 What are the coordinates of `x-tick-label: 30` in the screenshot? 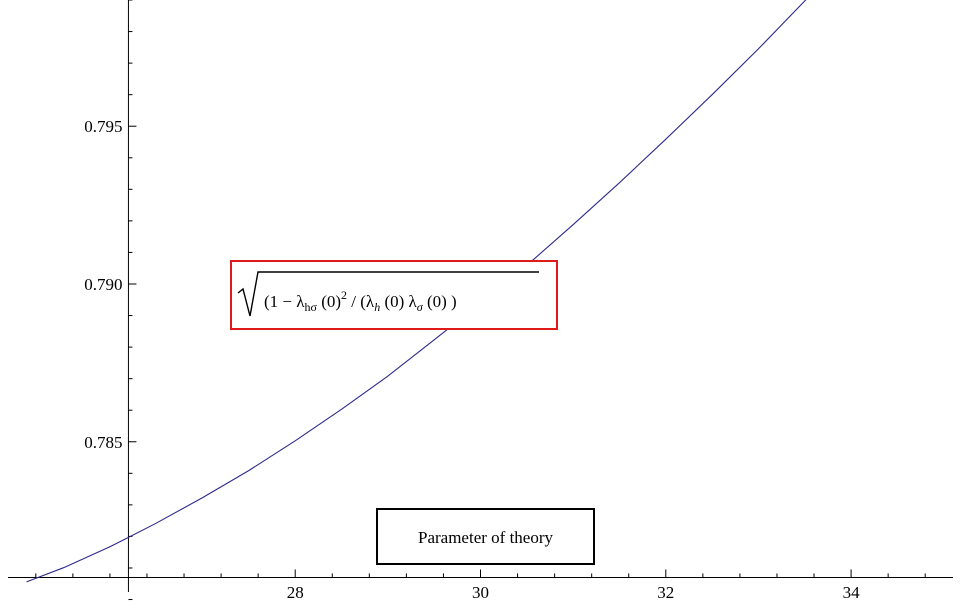 It's located at (480, 592).